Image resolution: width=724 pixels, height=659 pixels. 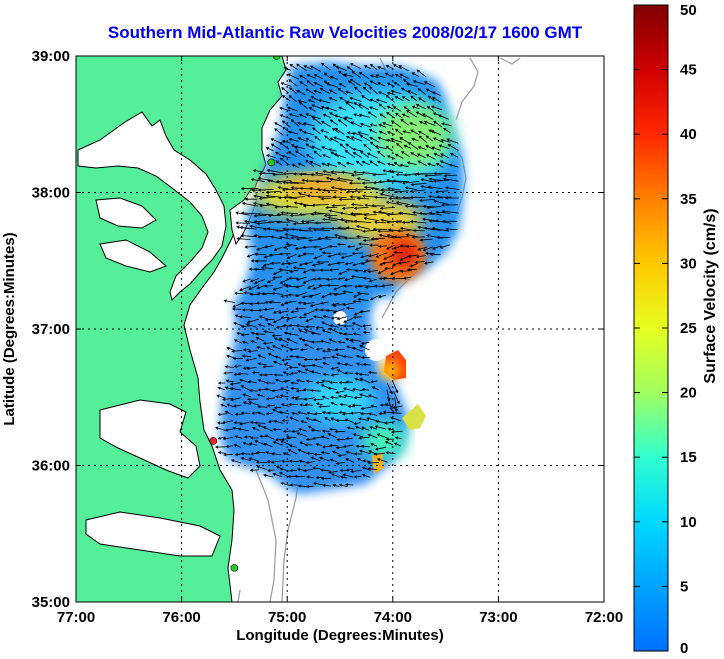 What do you see at coordinates (340, 318) in the screenshot?
I see `data-gap-center` at bounding box center [340, 318].